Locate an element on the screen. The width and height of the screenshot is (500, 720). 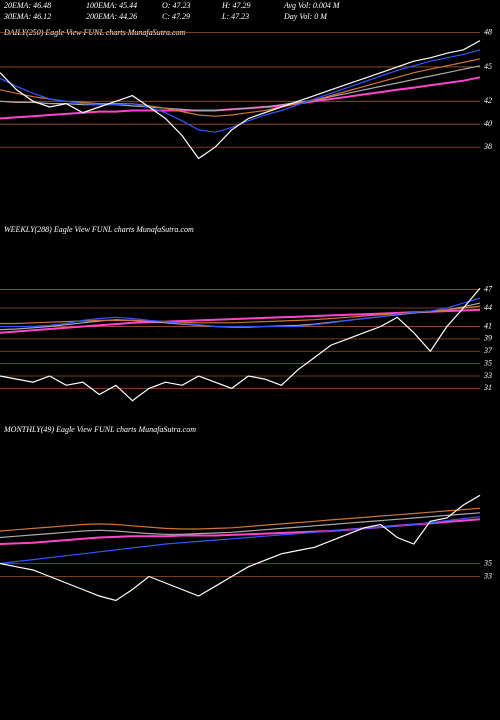
header-stat: Day Vol: 0 M is located at coordinates (305, 16).